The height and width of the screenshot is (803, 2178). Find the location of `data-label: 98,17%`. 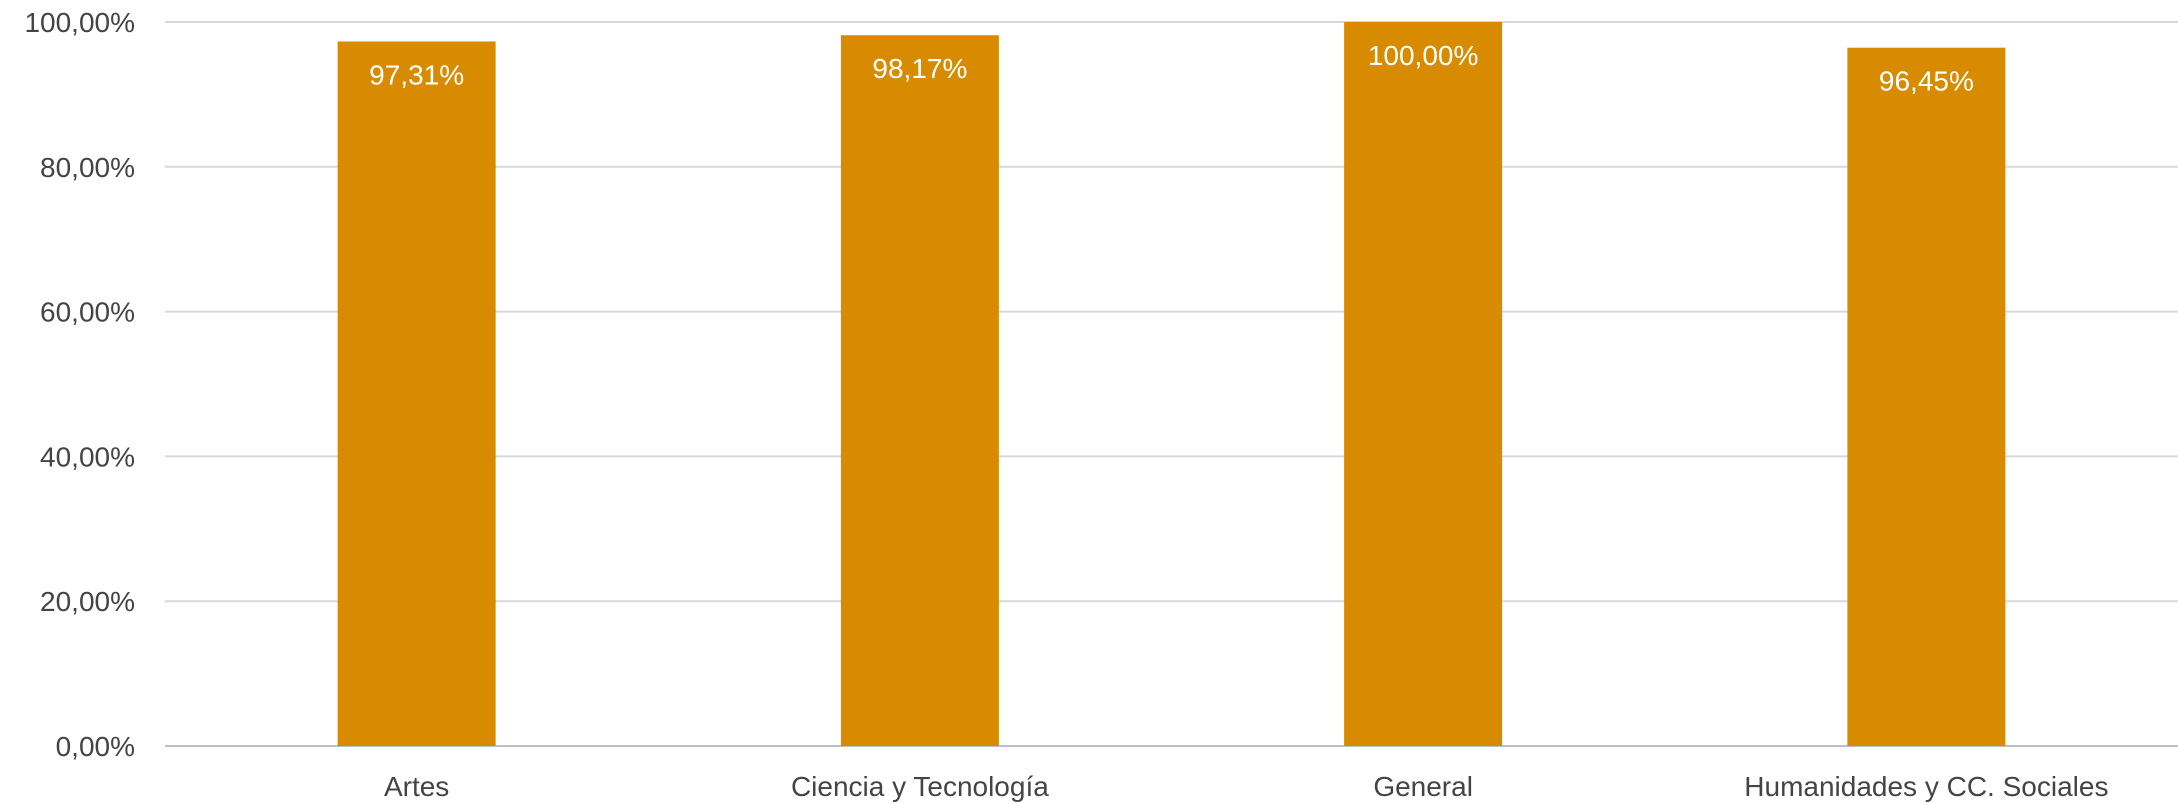

data-label: 98,17% is located at coordinates (919, 68).